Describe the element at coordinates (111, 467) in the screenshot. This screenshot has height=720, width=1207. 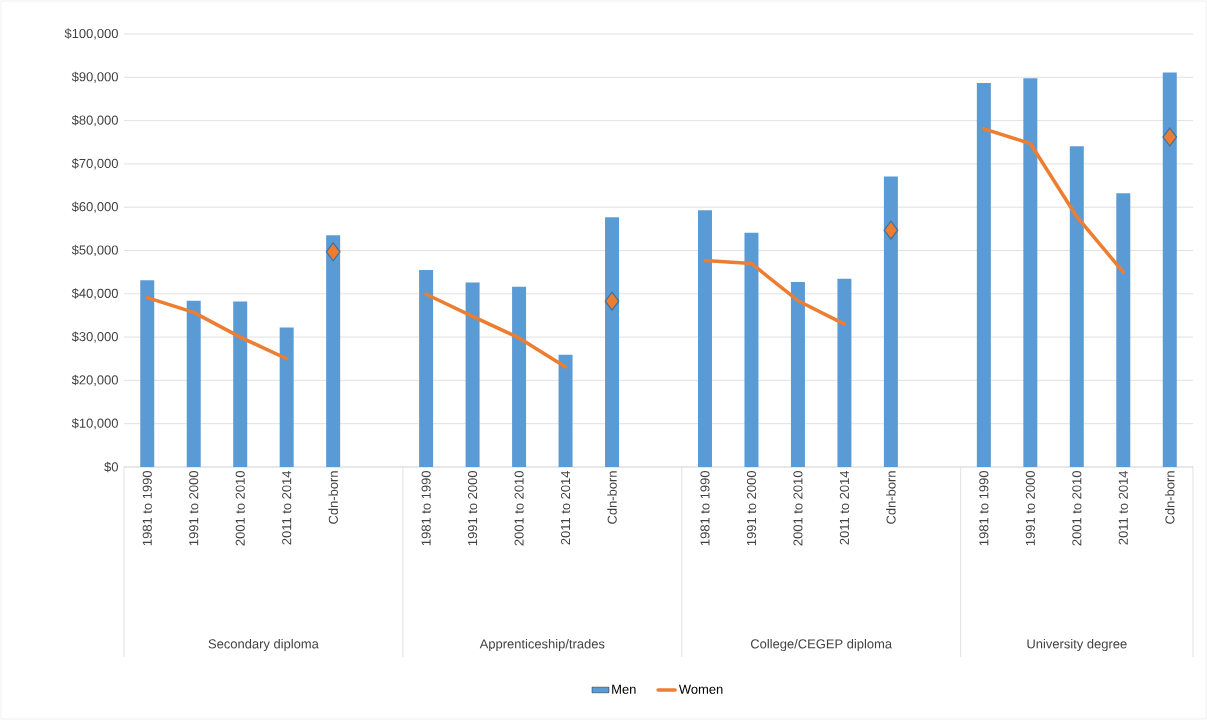
I see `y-tick-label: $0` at that location.